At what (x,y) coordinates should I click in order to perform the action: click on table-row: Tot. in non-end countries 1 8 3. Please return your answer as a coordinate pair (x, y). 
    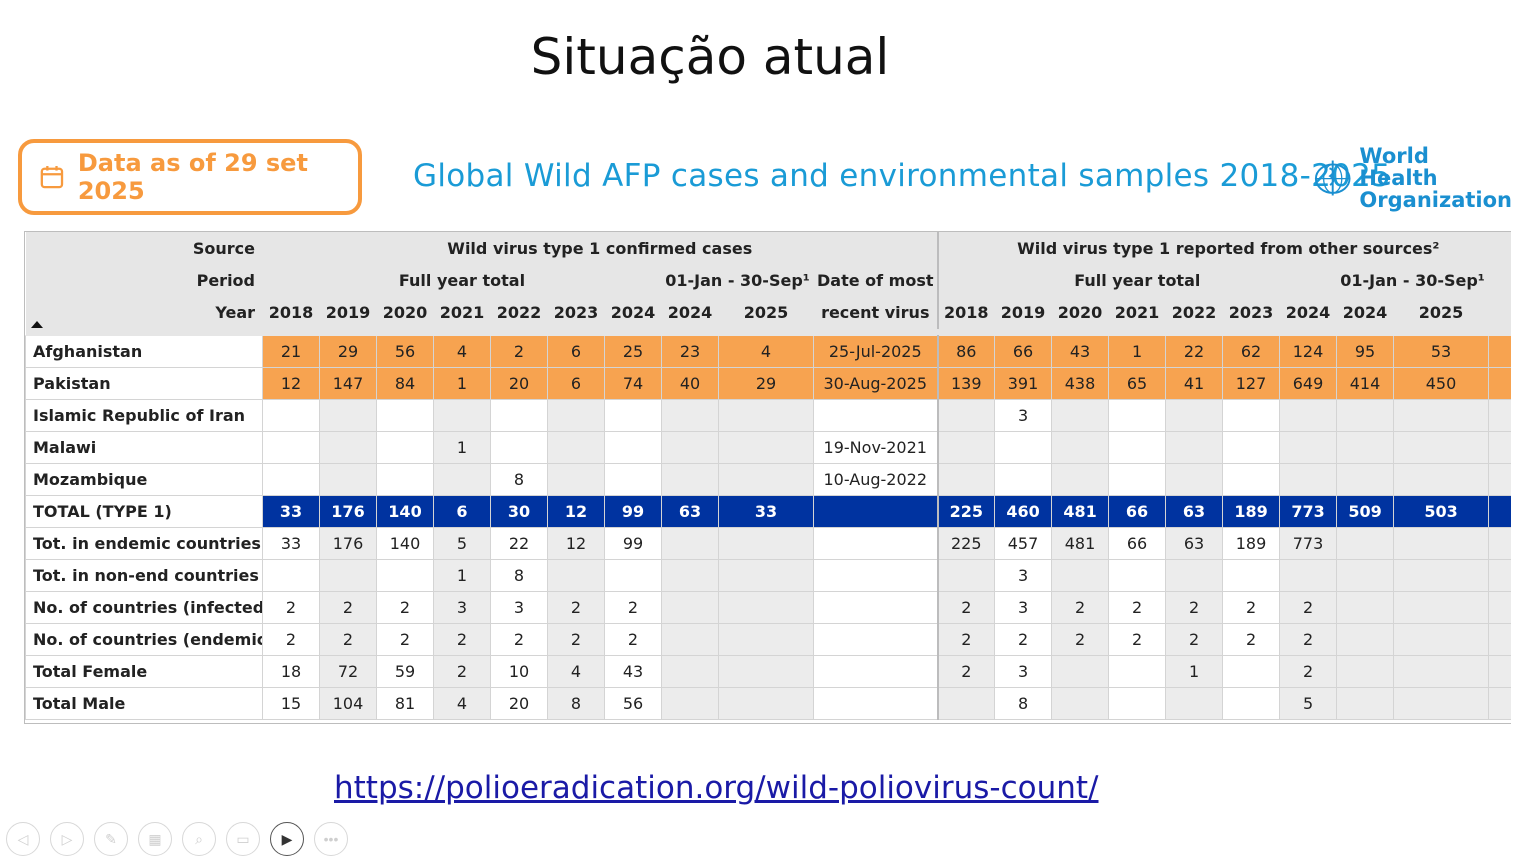
    Looking at the image, I should click on (768, 575).